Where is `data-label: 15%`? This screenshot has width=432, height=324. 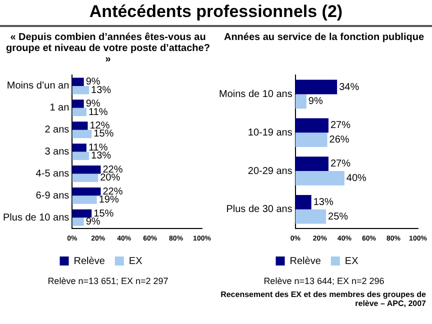 data-label: 15% is located at coordinates (104, 134).